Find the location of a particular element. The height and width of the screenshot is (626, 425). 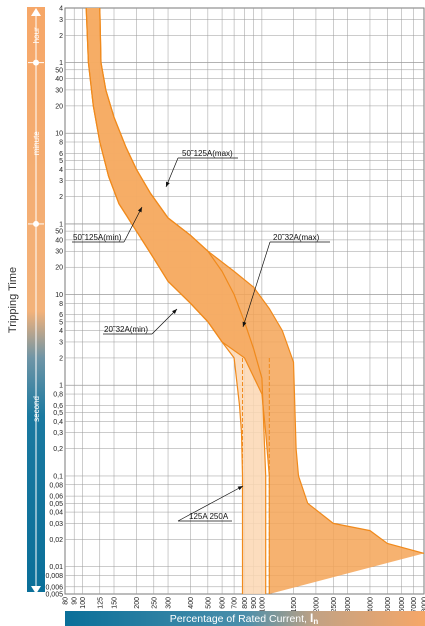

y-tick-label: 0,6 is located at coordinates (58, 406).